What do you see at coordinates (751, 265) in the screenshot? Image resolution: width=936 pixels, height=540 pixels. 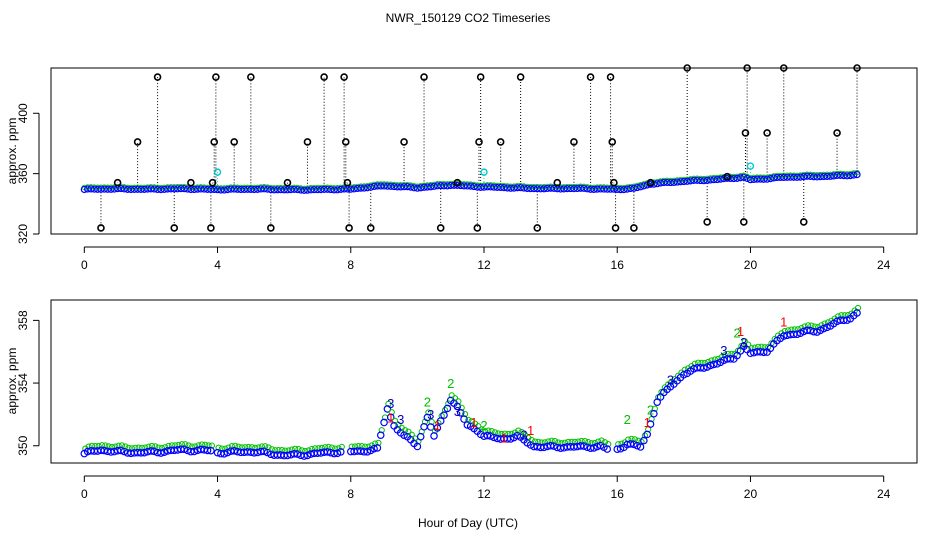 I see `top-x-tick-label-20: 20` at bounding box center [751, 265].